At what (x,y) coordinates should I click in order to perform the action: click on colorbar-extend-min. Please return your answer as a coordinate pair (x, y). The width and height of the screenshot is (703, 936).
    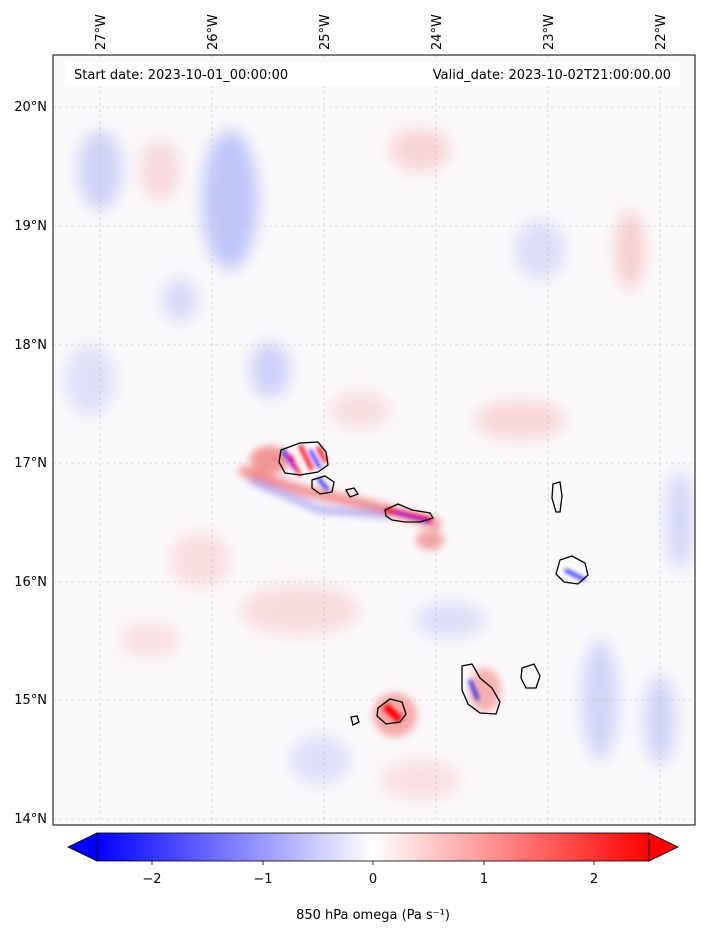
    Looking at the image, I should click on (82, 847).